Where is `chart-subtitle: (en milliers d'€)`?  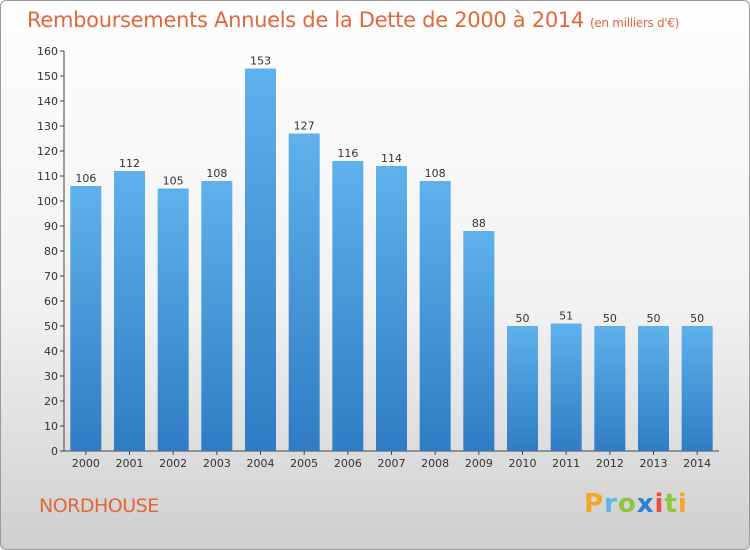 chart-subtitle: (en milliers d'€) is located at coordinates (635, 23).